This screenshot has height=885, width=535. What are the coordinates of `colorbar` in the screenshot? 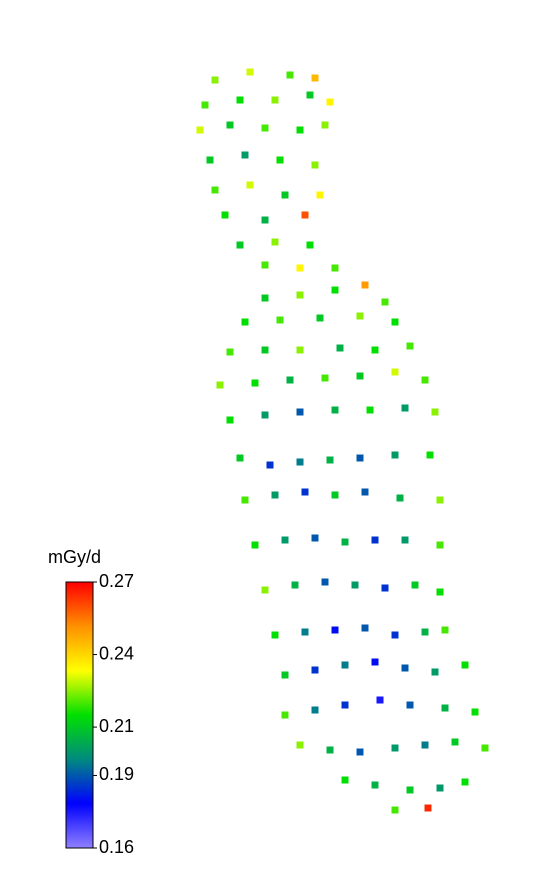 It's located at (79, 715).